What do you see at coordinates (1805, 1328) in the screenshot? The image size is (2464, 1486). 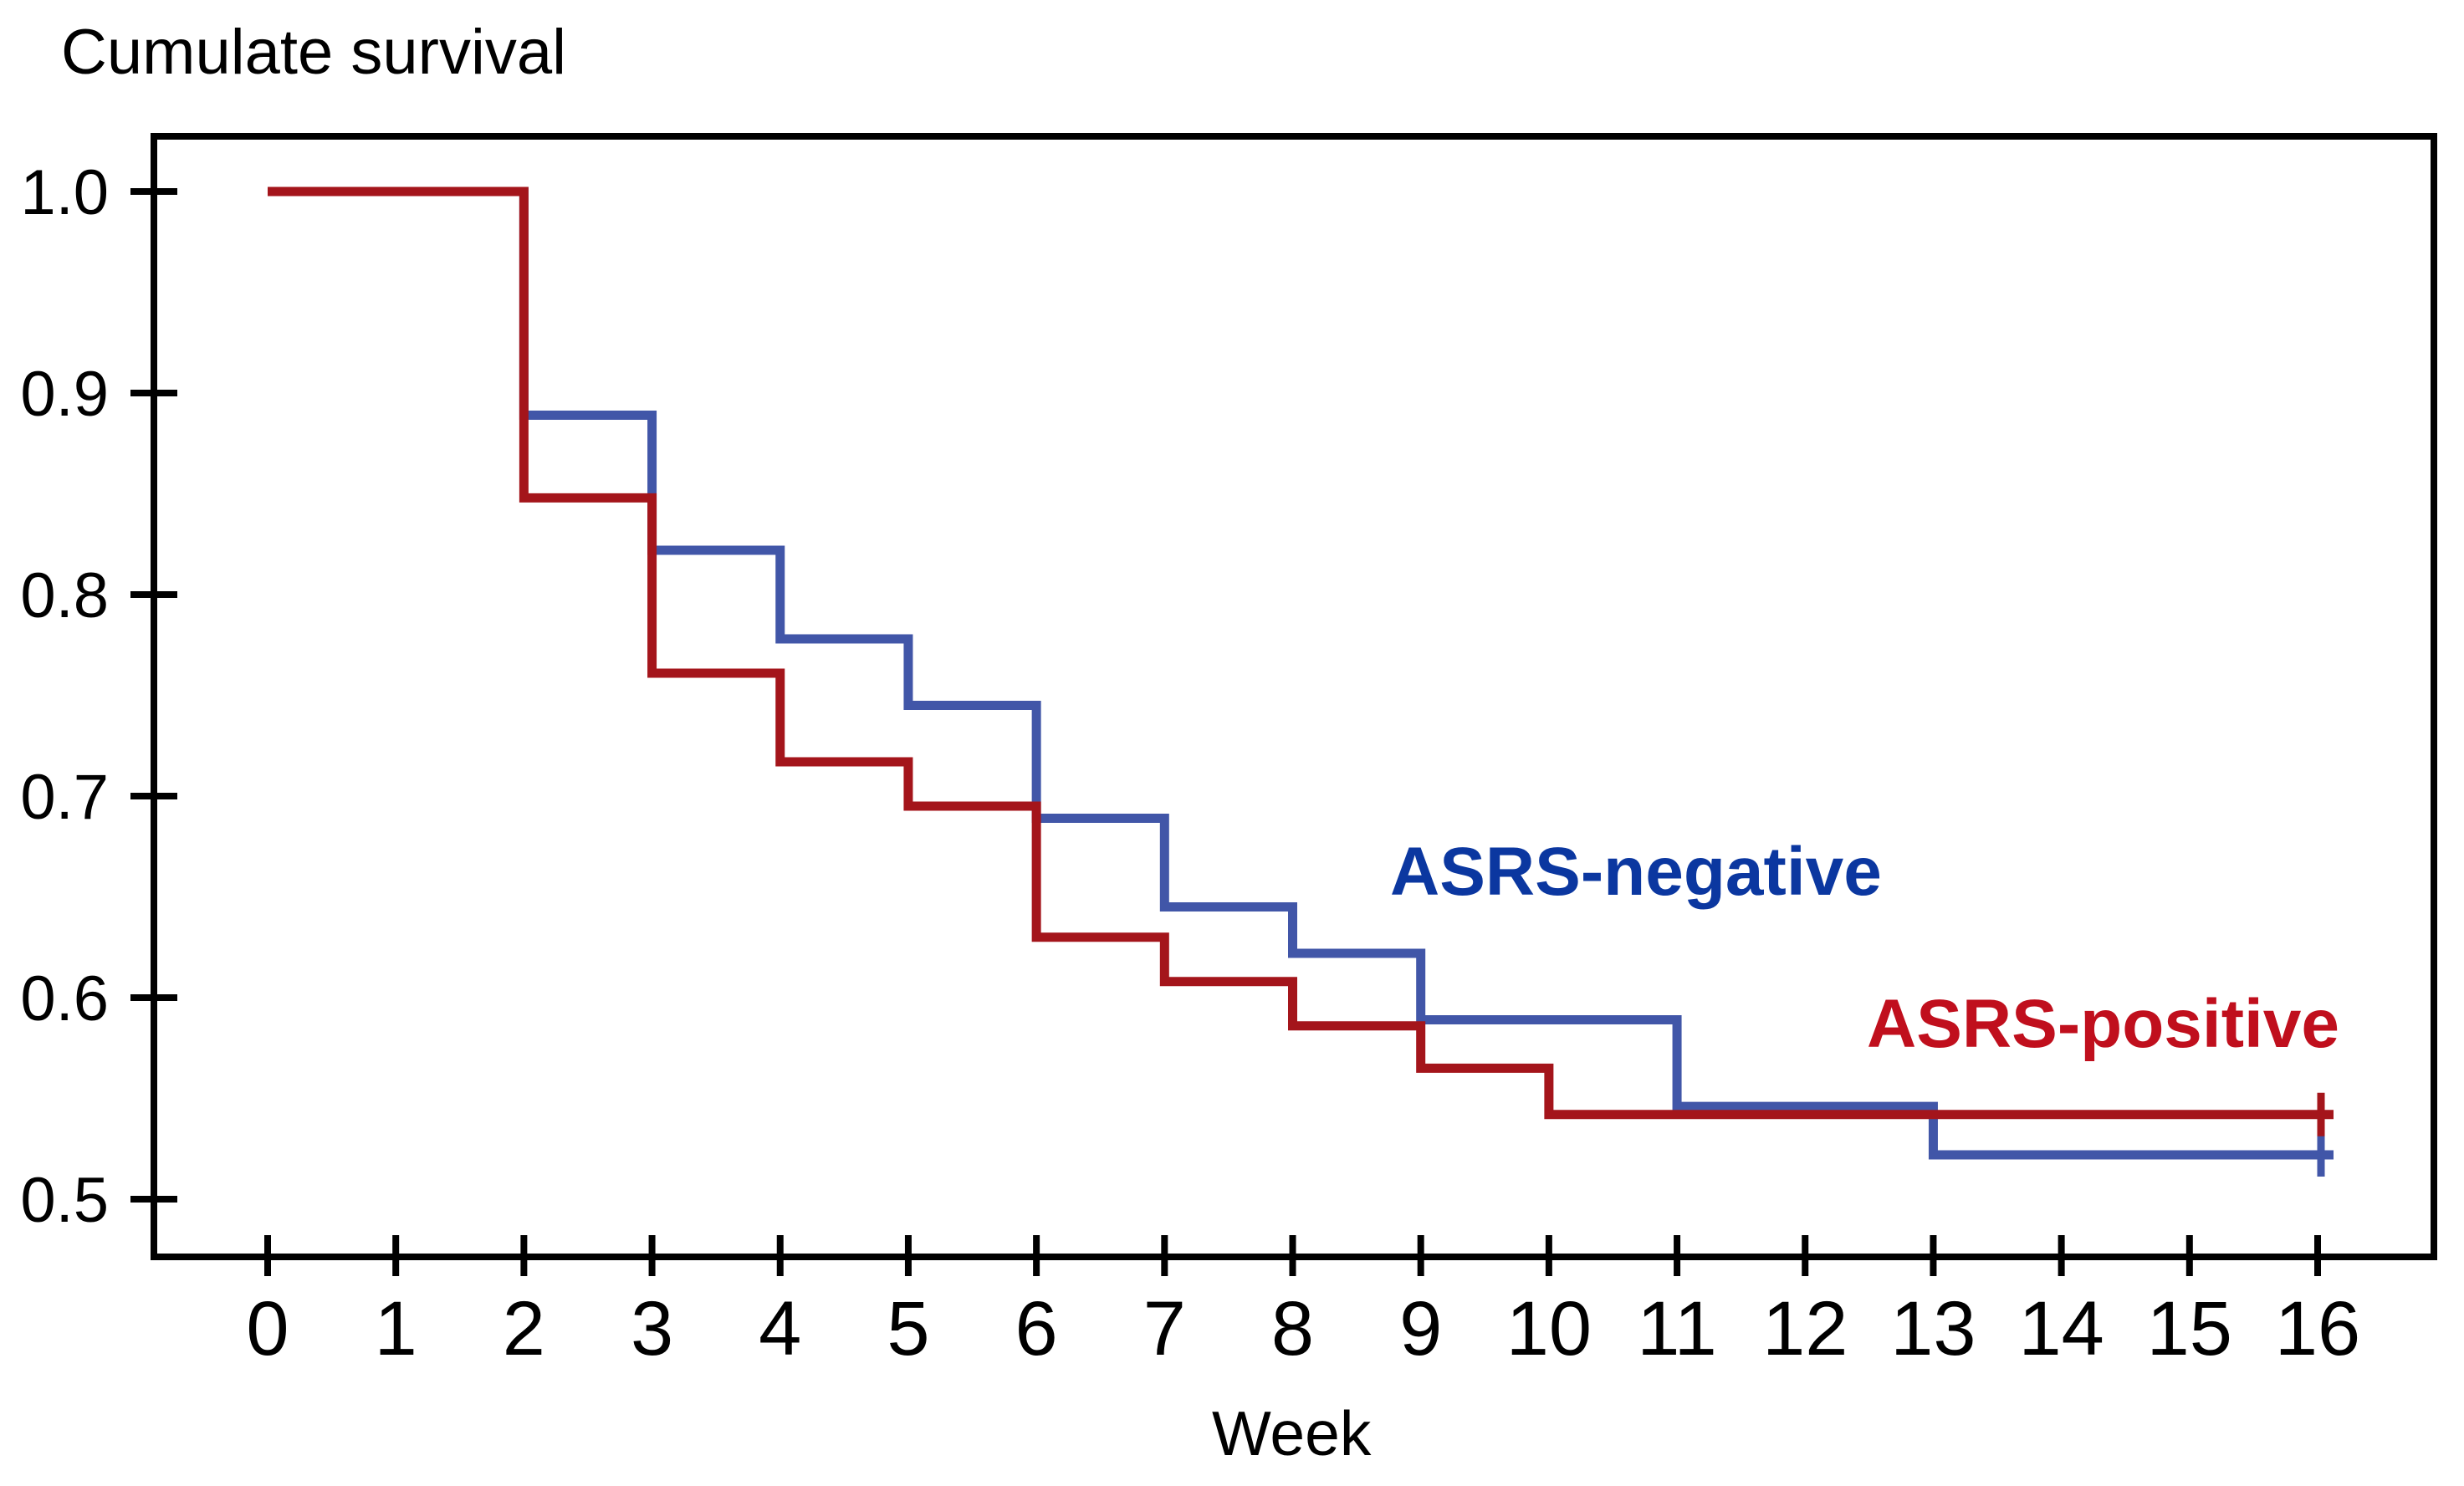 I see `x-tick-label: 12` at bounding box center [1805, 1328].